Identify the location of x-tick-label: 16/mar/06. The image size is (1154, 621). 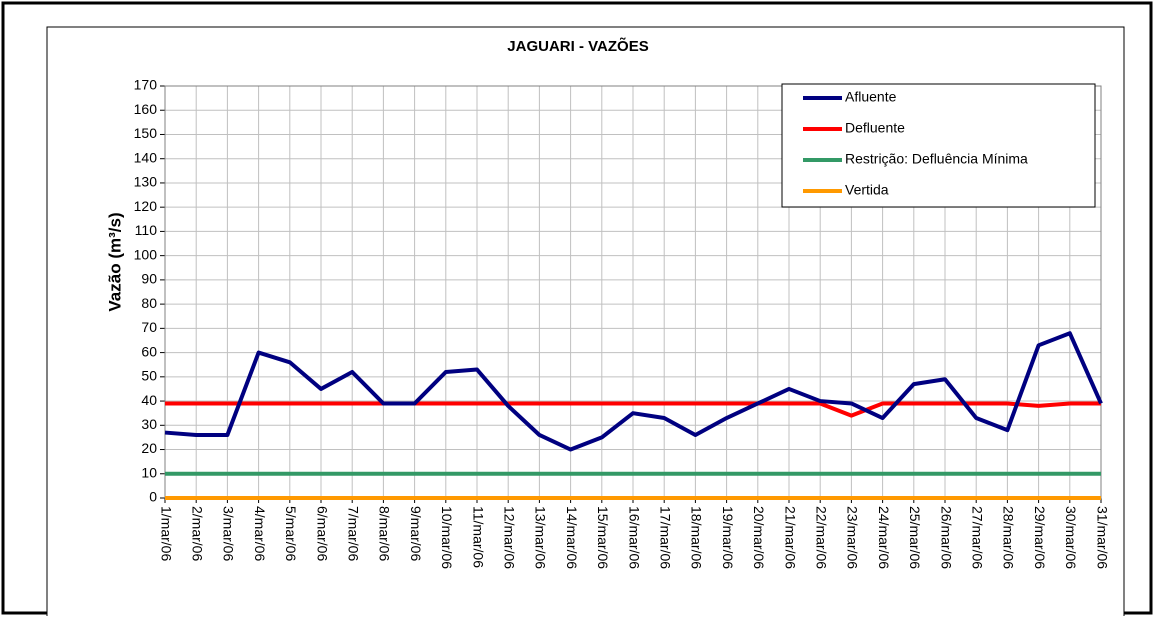
(634, 537).